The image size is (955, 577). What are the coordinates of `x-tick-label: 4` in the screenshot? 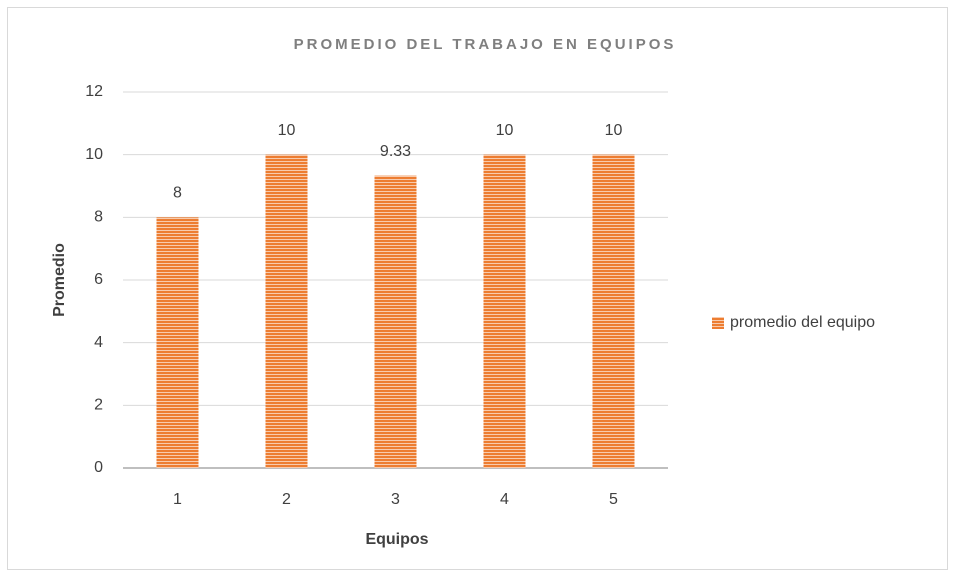 It's located at (504, 499).